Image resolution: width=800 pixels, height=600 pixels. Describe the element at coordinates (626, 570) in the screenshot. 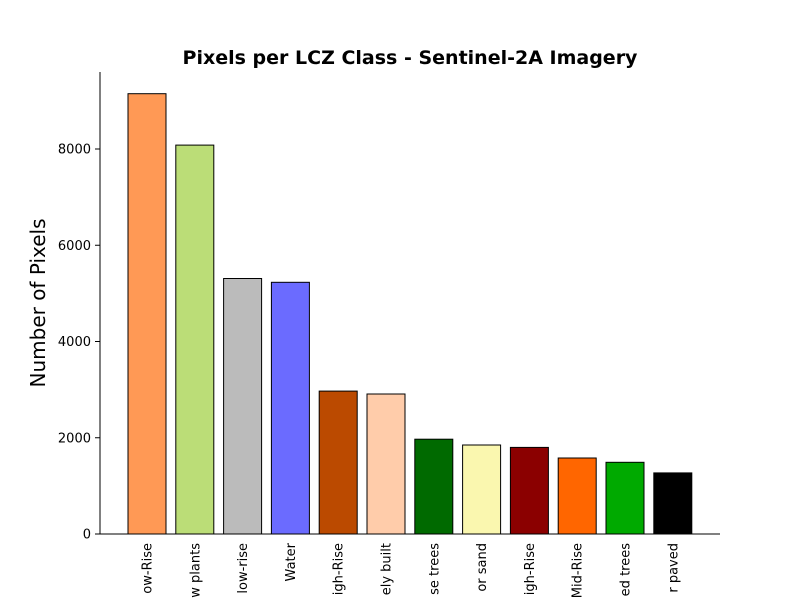

I see `x-tick-label: ed trees` at that location.